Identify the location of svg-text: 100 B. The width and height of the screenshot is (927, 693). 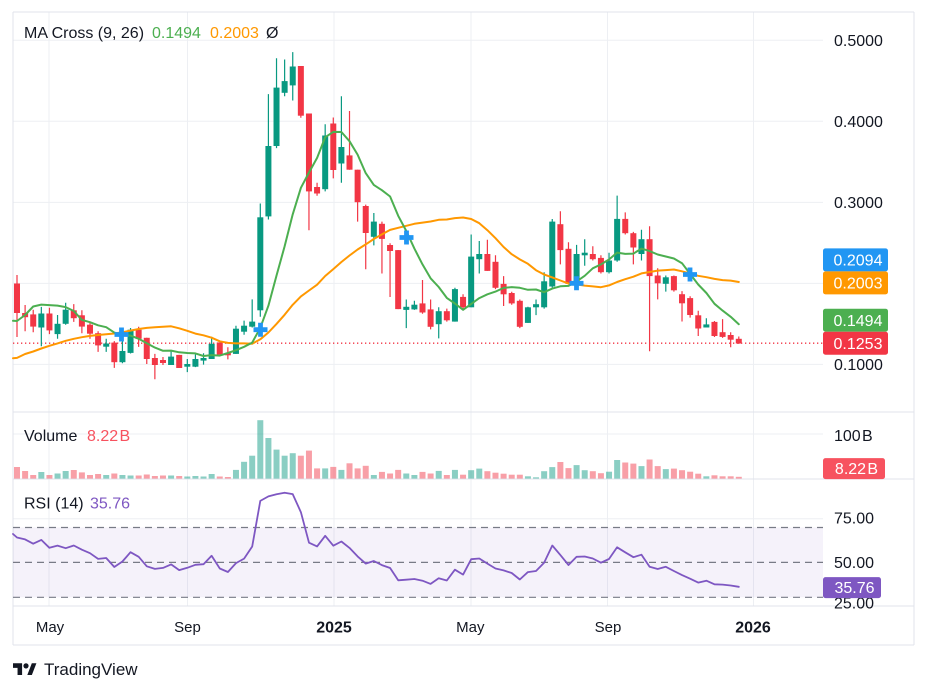
(853, 436).